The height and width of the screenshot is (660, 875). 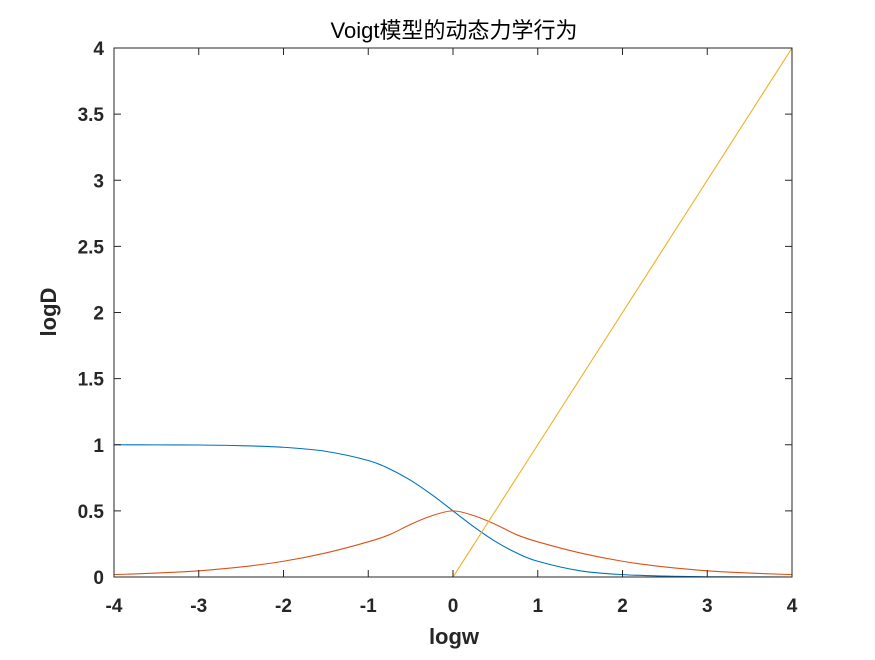 I want to click on y-tick-label: 2, so click(x=98, y=314).